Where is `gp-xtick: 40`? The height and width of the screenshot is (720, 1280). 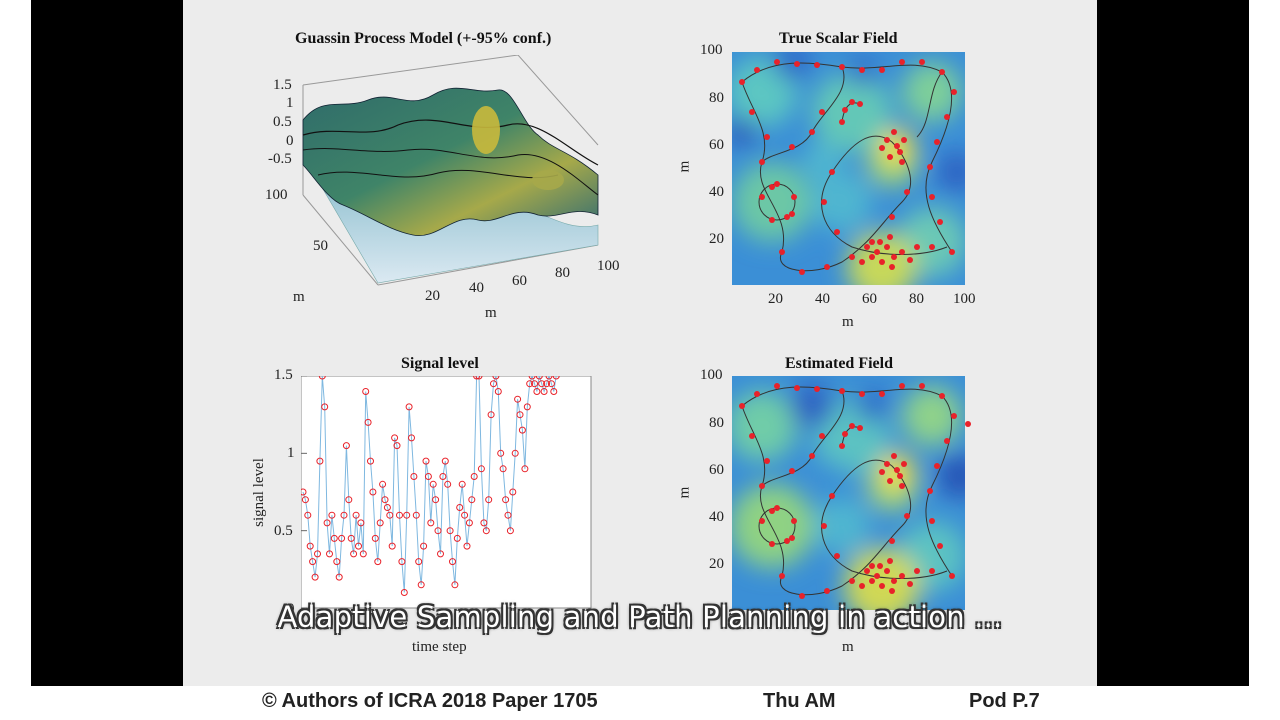 gp-xtick: 40 is located at coordinates (476, 288).